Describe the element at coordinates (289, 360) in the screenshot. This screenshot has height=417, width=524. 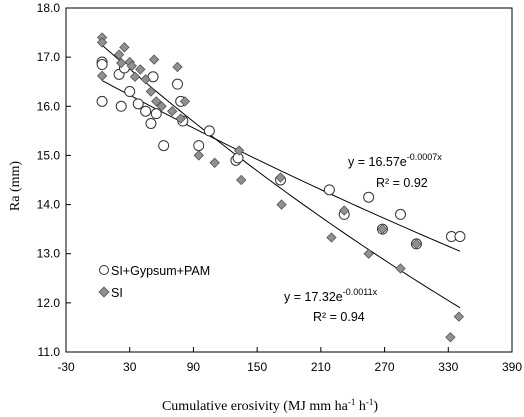
I see `x-axis: -30 30 90 150 210 270 330 390` at that location.